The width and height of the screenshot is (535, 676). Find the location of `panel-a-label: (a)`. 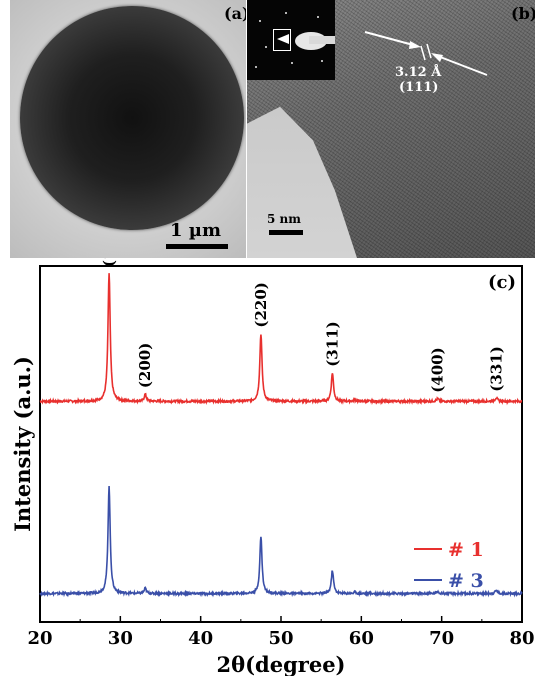

panel-a-label: (a) is located at coordinates (235, 13).